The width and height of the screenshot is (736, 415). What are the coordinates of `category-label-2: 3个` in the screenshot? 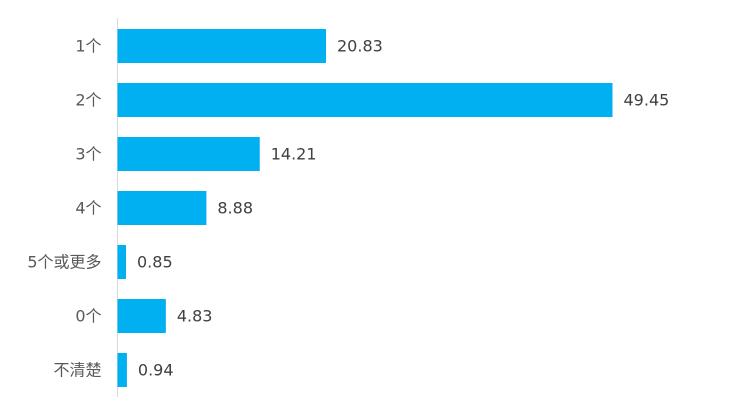 It's located at (88, 154).